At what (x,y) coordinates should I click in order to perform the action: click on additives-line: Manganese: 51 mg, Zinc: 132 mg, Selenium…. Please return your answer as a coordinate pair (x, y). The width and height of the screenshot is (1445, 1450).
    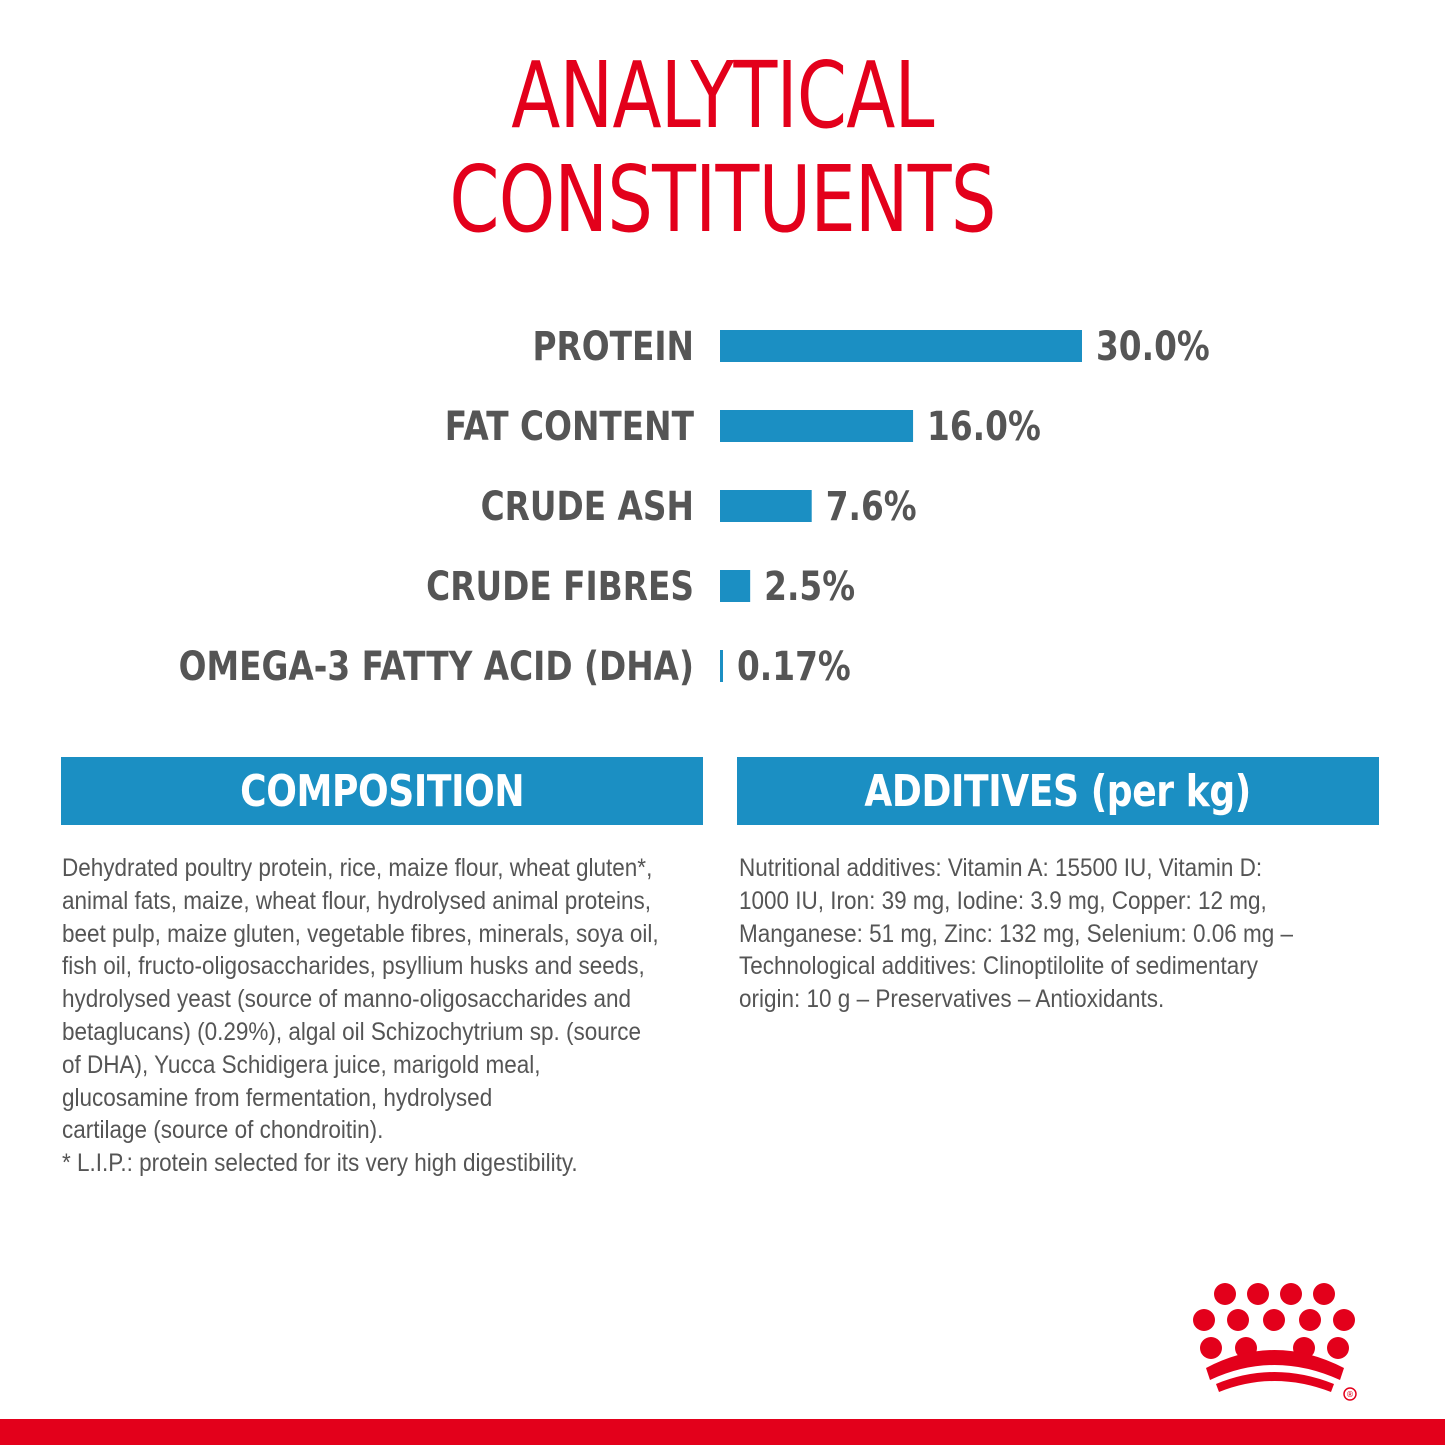
    Looking at the image, I should click on (1016, 933).